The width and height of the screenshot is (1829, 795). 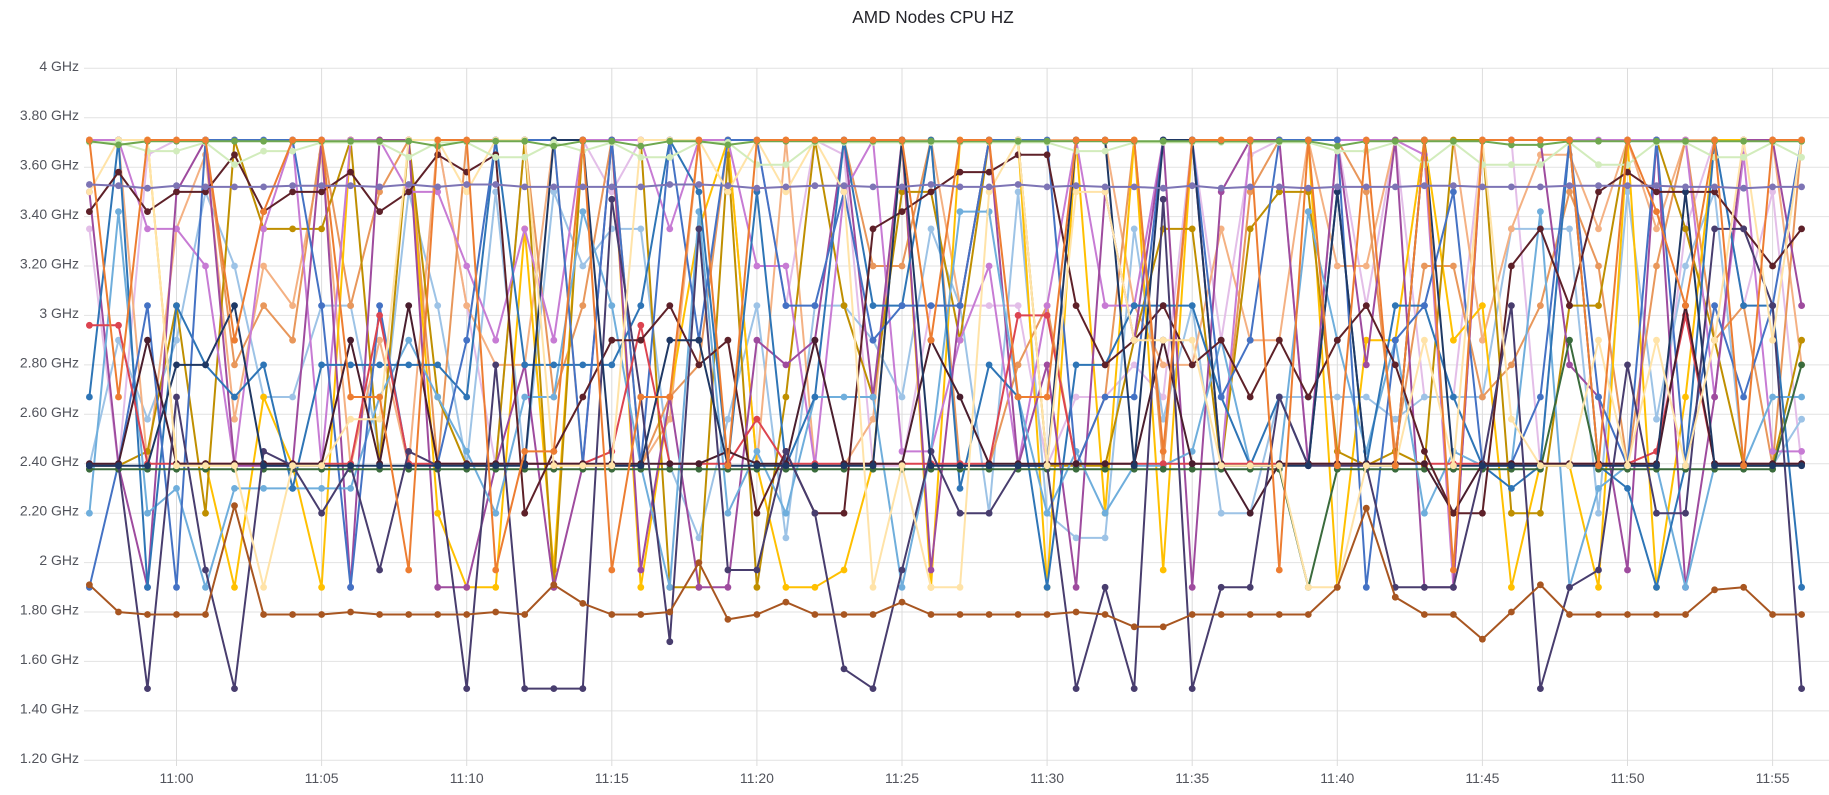 I want to click on svg-text: 11:50, so click(x=1628, y=778).